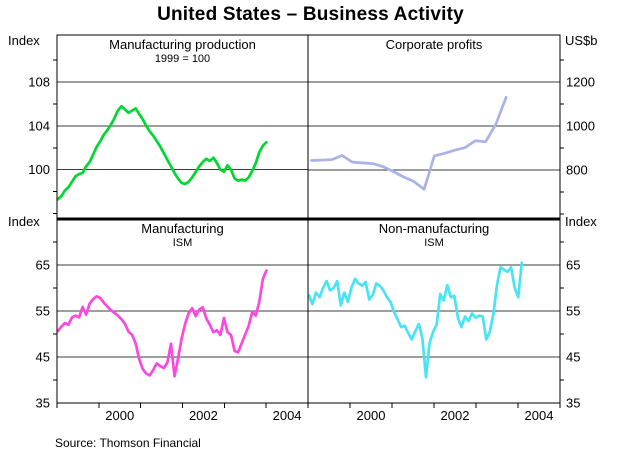 This screenshot has width=621, height=458. Describe the element at coordinates (128, 443) in the screenshot. I see `source-note: Source: Thomson Financial` at that location.